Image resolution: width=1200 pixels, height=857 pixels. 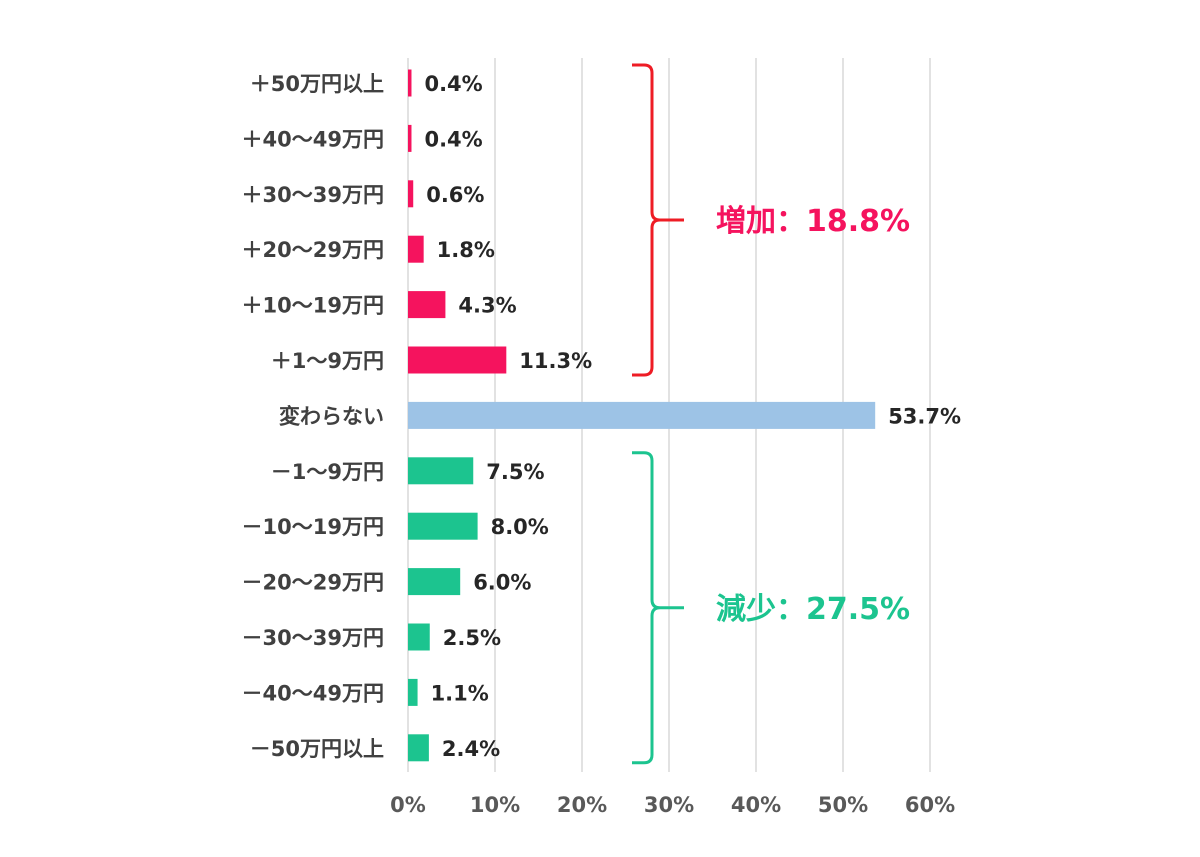 What do you see at coordinates (460, 693) in the screenshot?
I see `value-label: 1.1%` at bounding box center [460, 693].